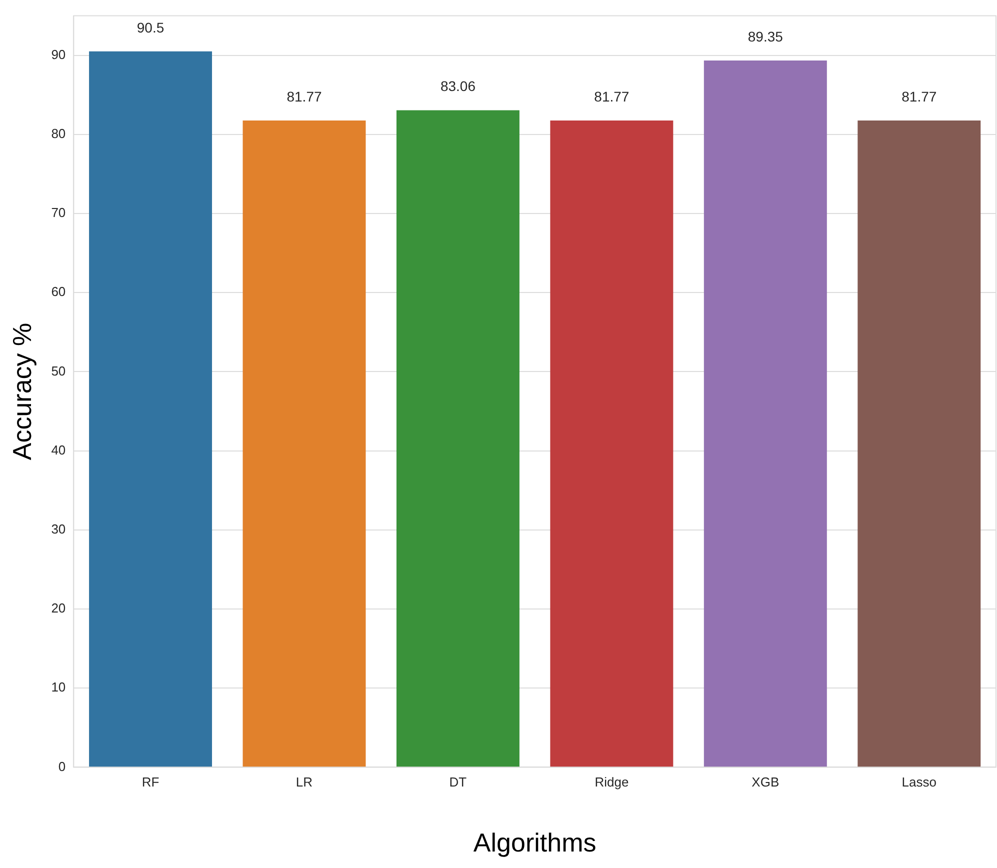 This screenshot has height=868, width=997. What do you see at coordinates (58, 370) in the screenshot?
I see `y-tick-label: 50` at bounding box center [58, 370].